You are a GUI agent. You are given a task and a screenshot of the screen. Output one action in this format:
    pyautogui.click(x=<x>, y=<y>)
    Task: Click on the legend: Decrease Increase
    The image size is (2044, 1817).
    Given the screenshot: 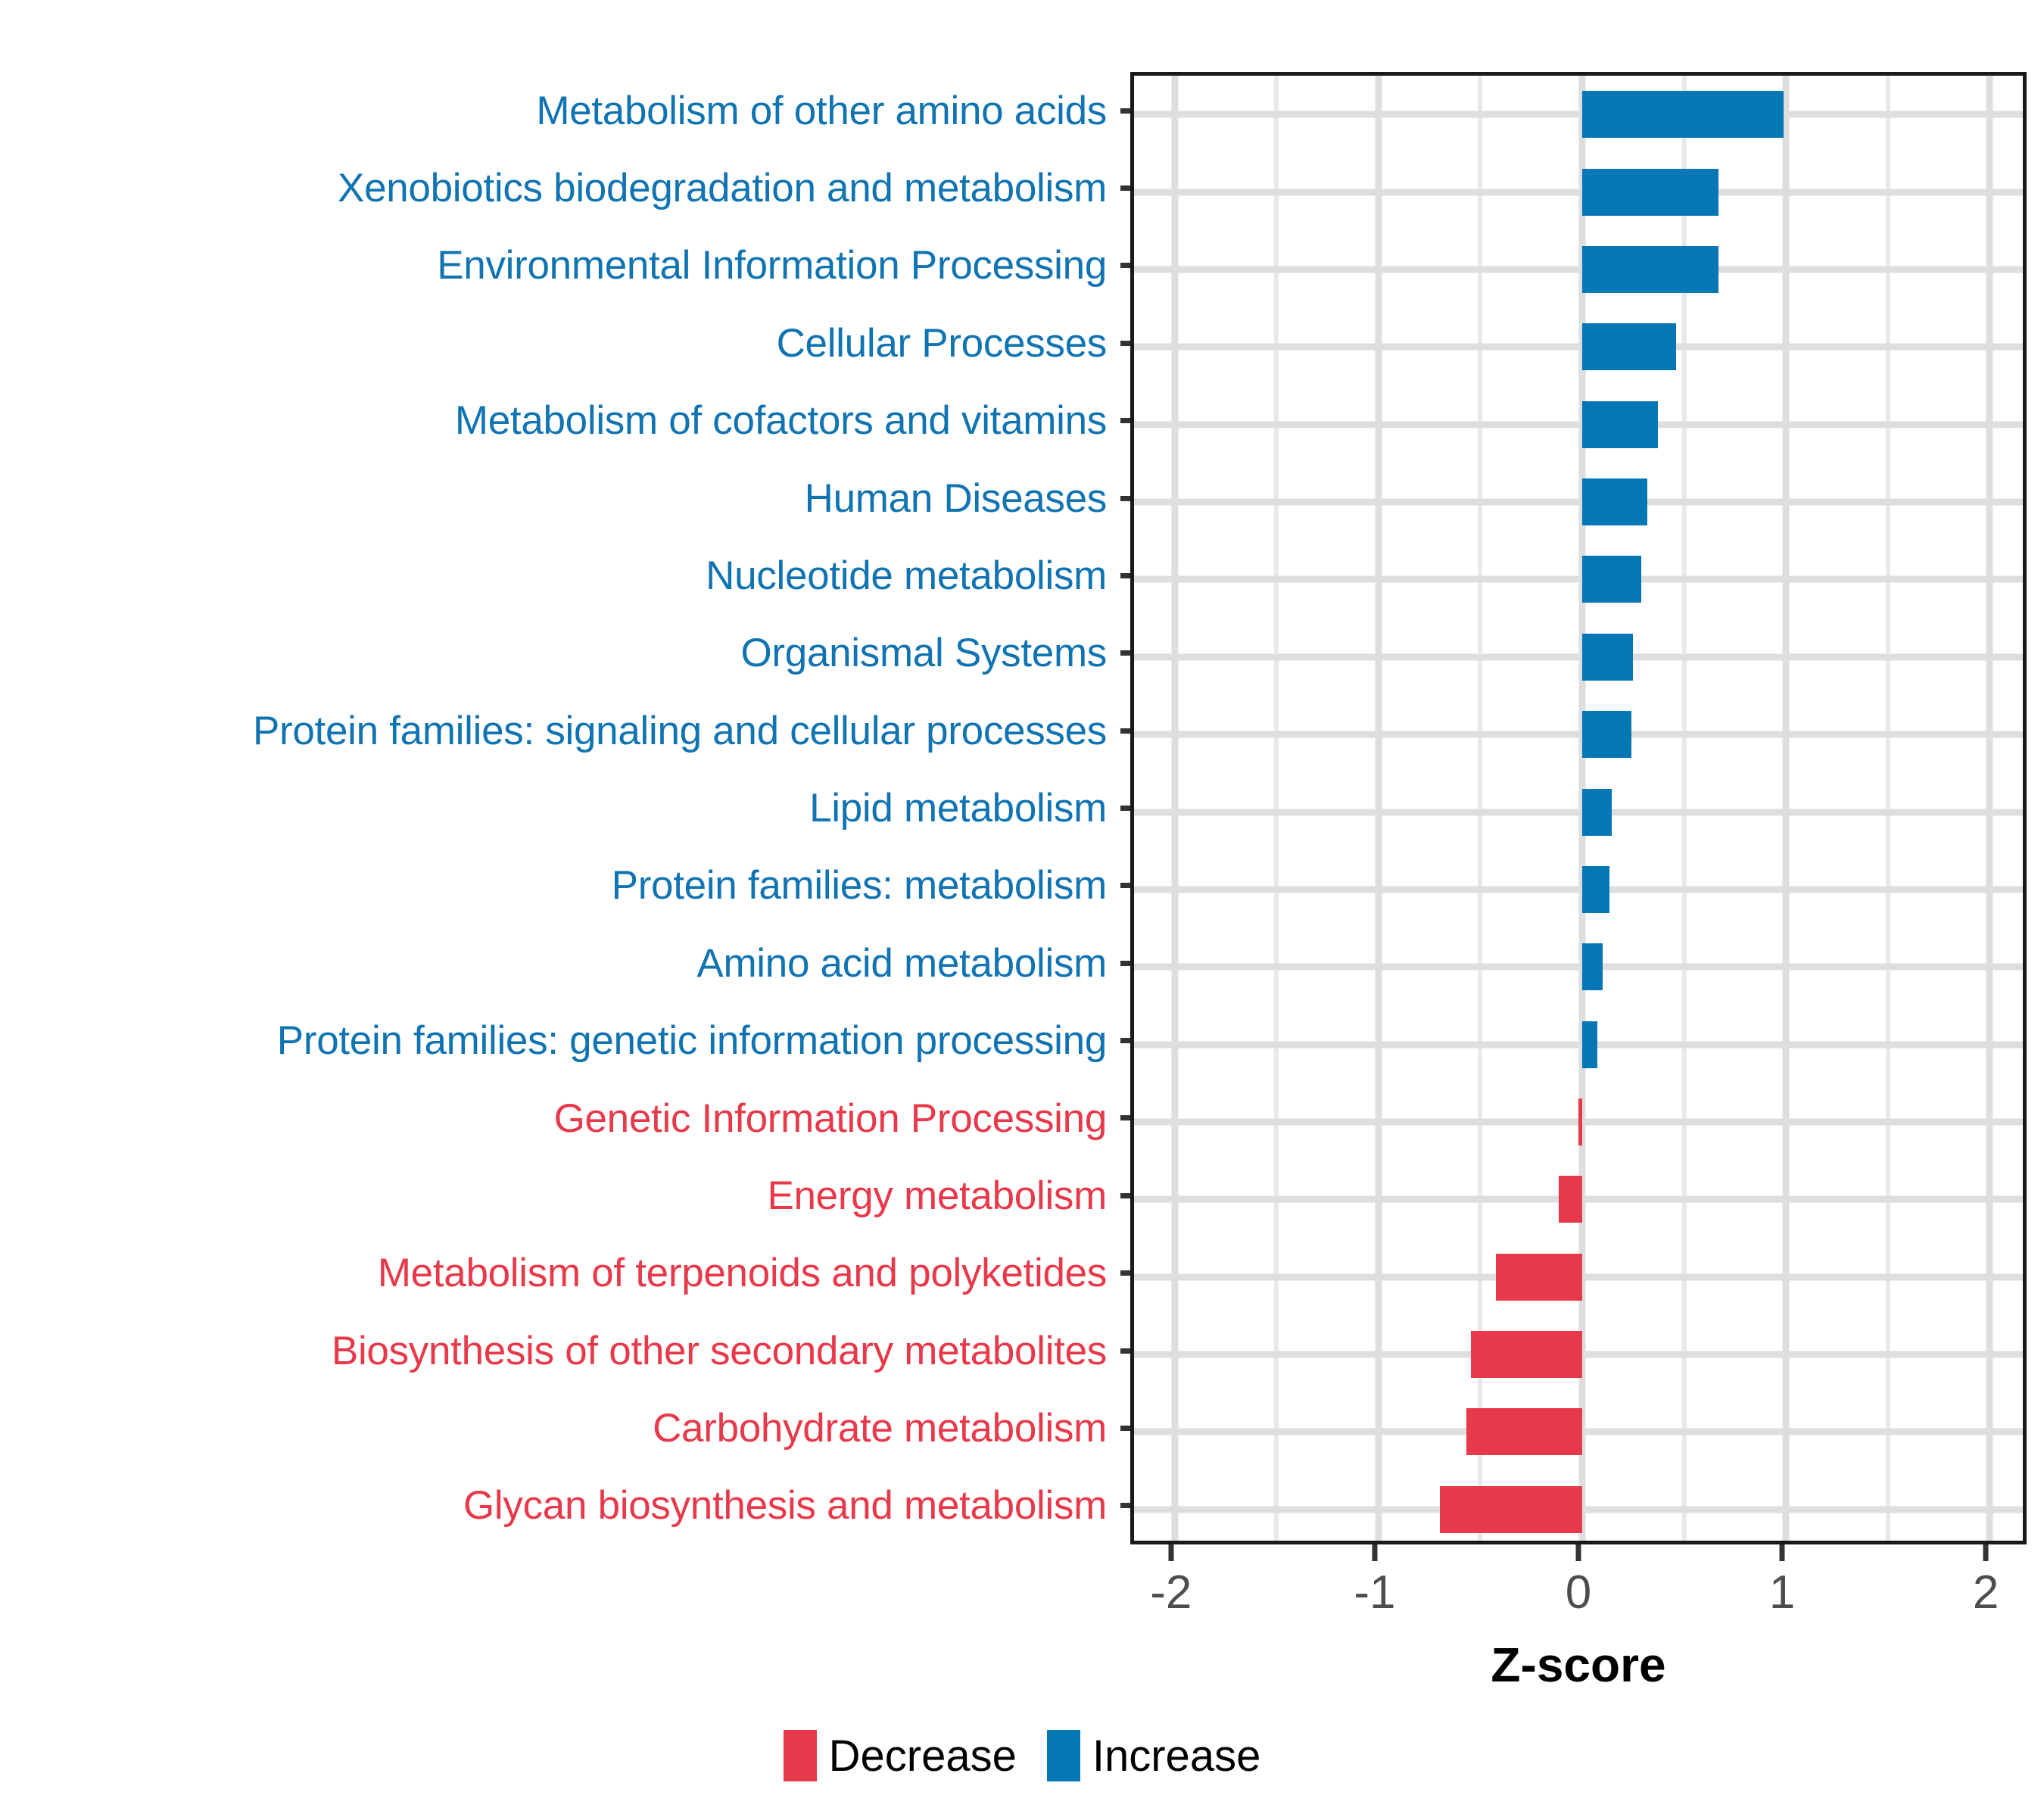 What is the action you would take?
    pyautogui.click(x=1022, y=1755)
    